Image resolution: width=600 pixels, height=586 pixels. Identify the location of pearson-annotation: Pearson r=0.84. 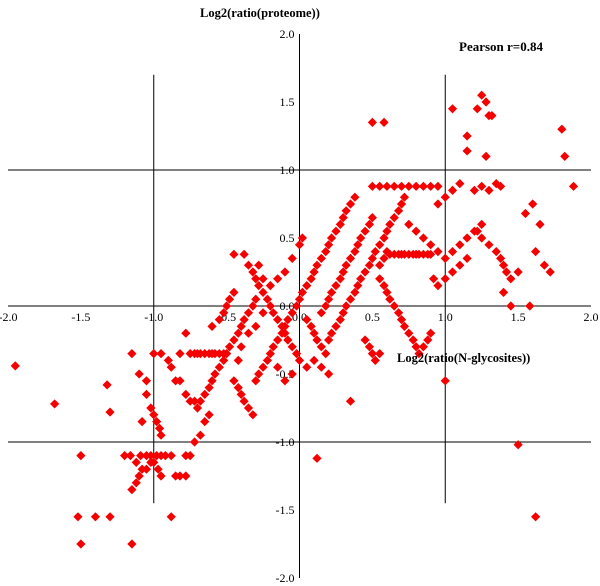
(501, 46).